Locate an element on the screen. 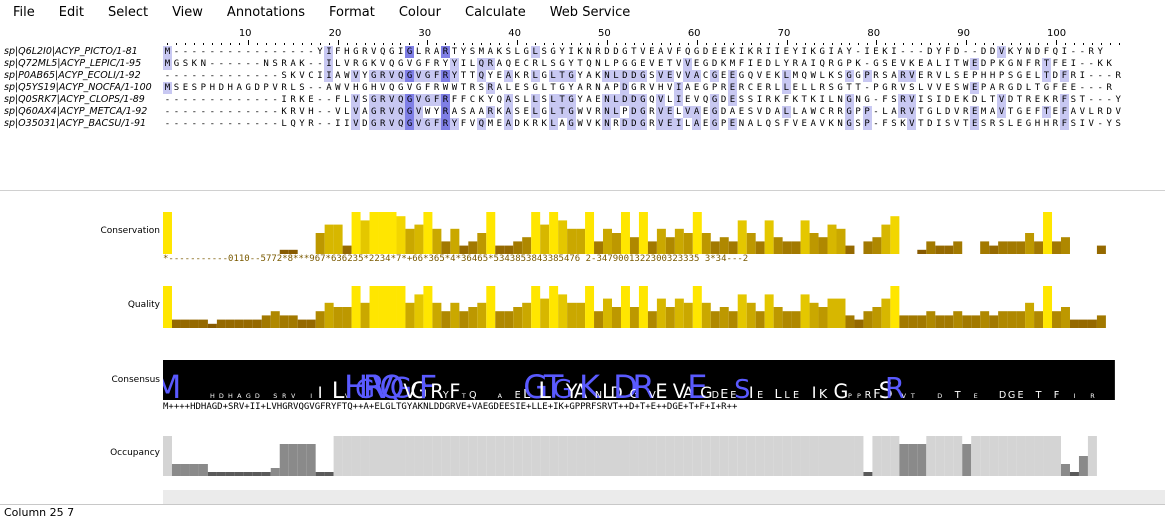  sequence-name: sp|O35031|ACYP_BACSU/1-91 is located at coordinates (75, 123).